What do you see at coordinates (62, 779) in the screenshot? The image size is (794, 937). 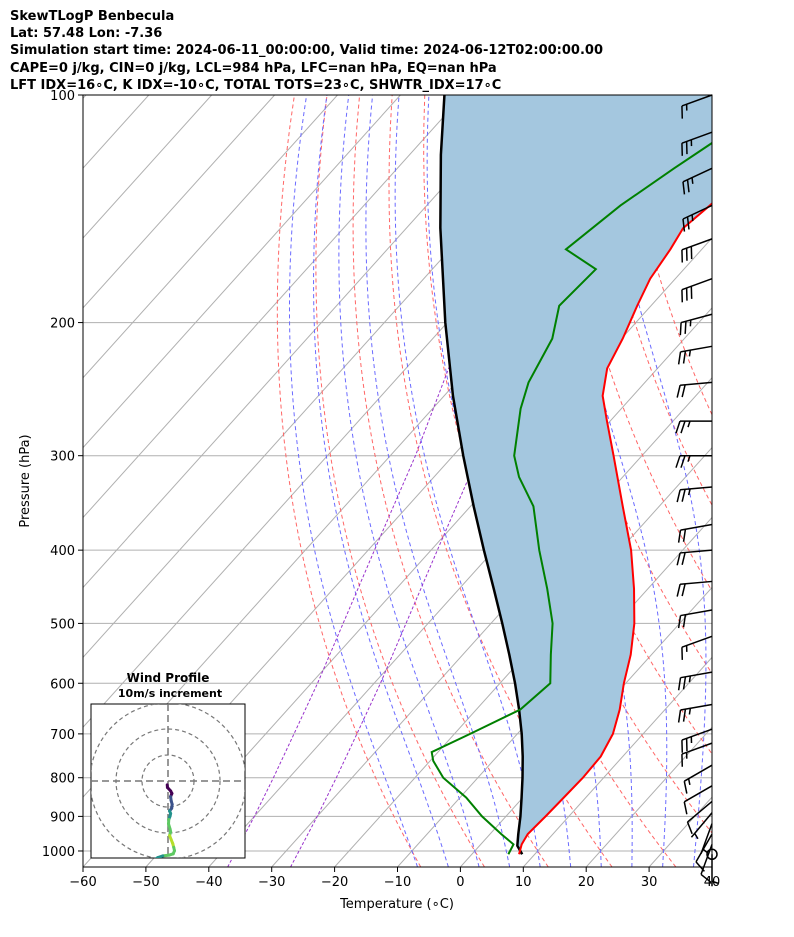 I see `y-tick-label: 800` at bounding box center [62, 779].